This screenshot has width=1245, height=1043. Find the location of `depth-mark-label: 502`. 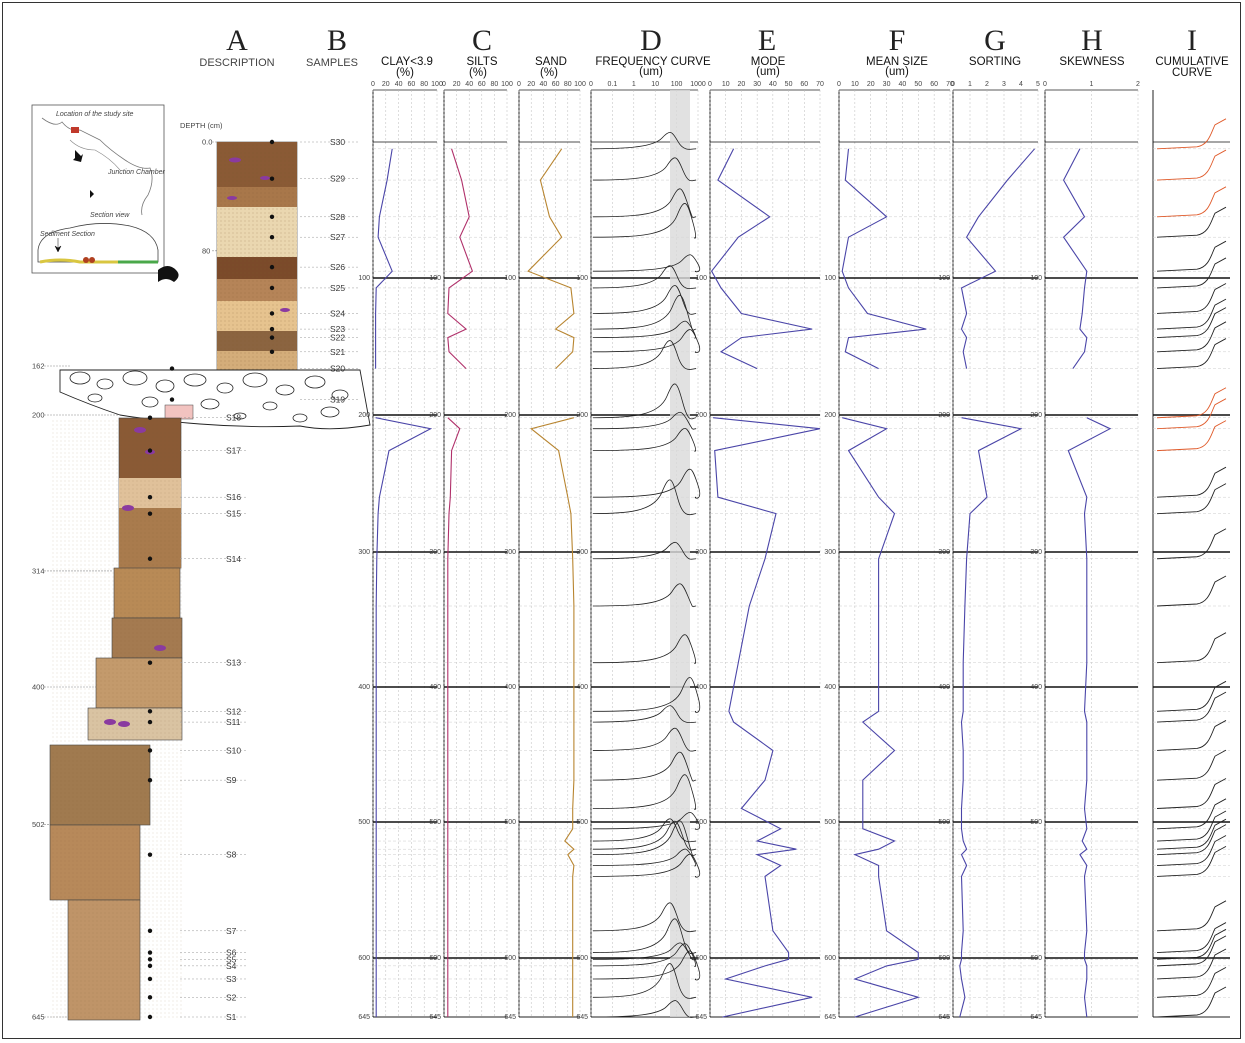

depth-mark-label: 502 is located at coordinates (38, 824).